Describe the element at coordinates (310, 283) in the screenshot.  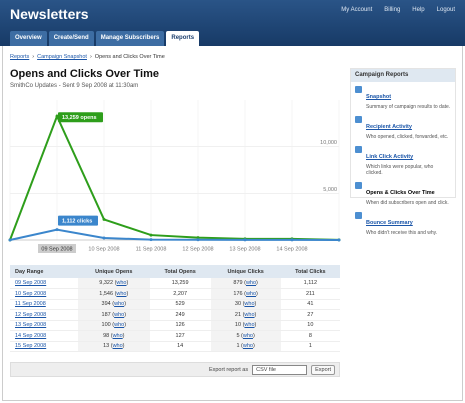
I see `cell: 1,112` at that location.